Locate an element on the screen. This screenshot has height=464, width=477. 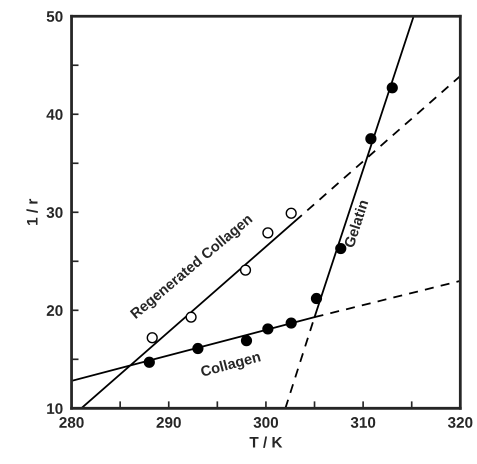
x-tick-label: 300 is located at coordinates (266, 422).